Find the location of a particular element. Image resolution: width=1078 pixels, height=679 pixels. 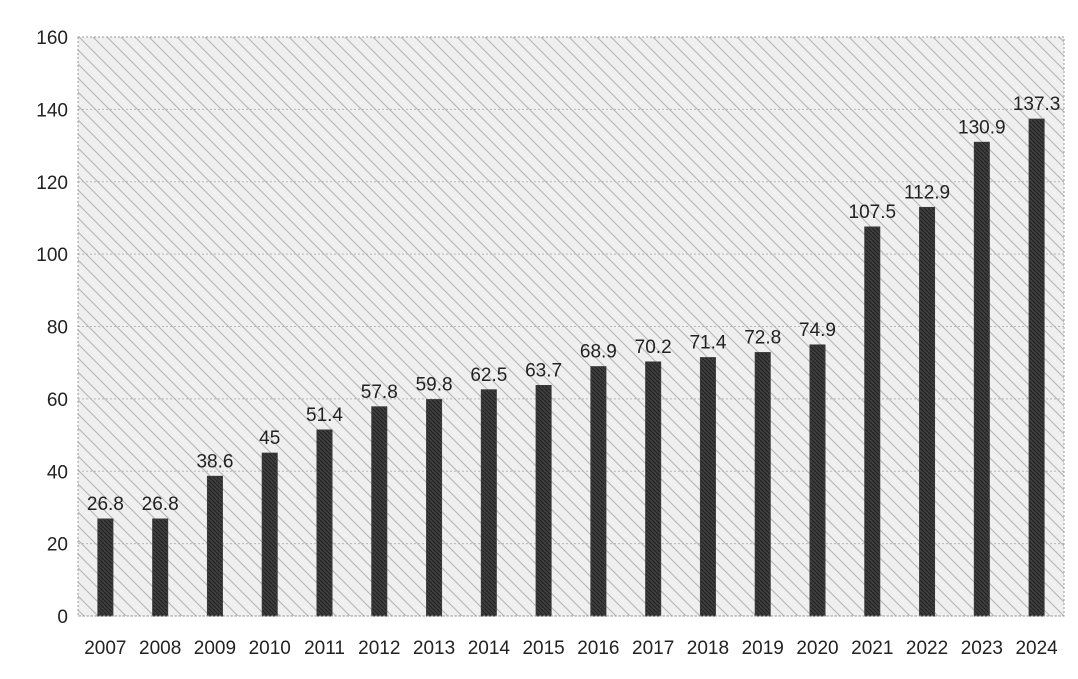

bar-2021 is located at coordinates (872, 421).